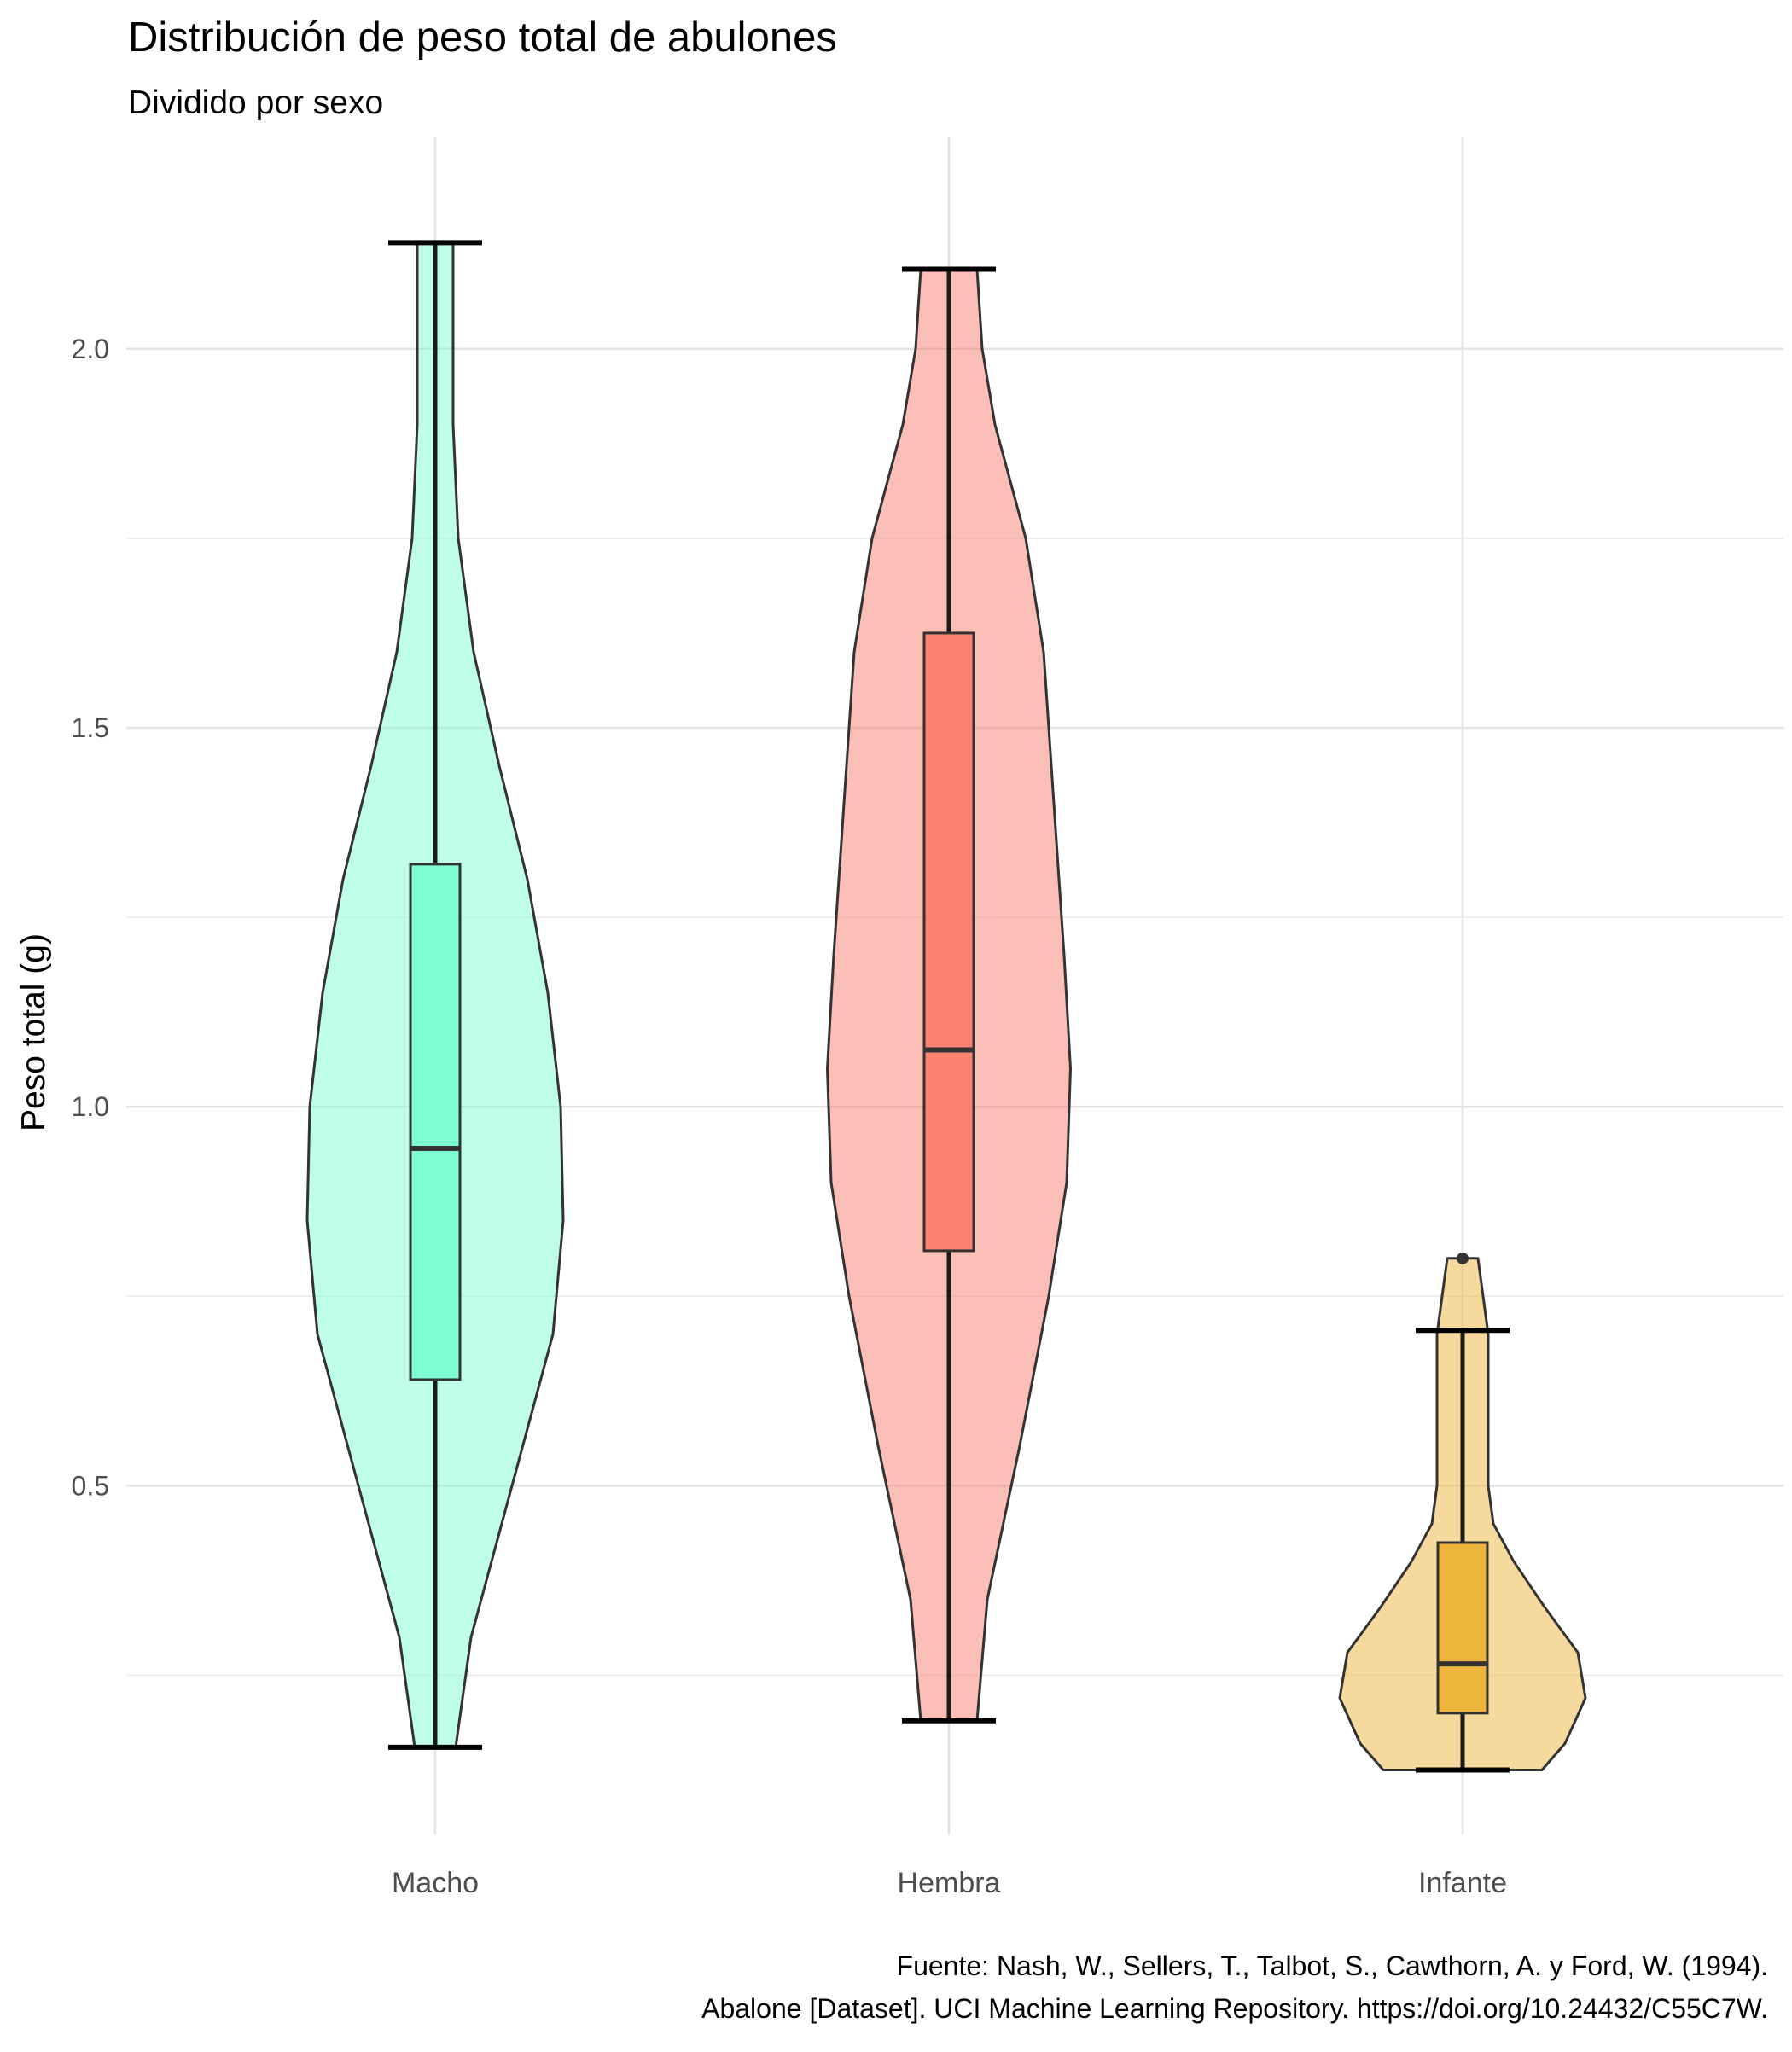 This screenshot has height=2052, width=1792. Describe the element at coordinates (949, 942) in the screenshot. I see `box-hembra` at that location.